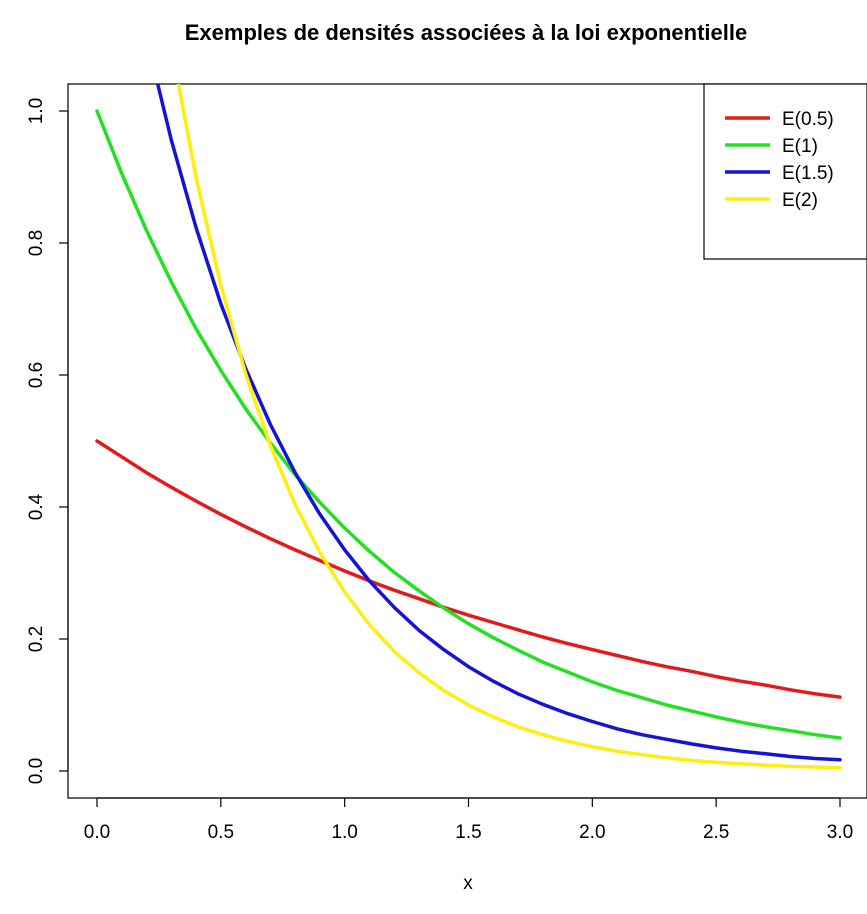  Describe the element at coordinates (36, 771) in the screenshot. I see `y-tick-label: 0.0` at that location.